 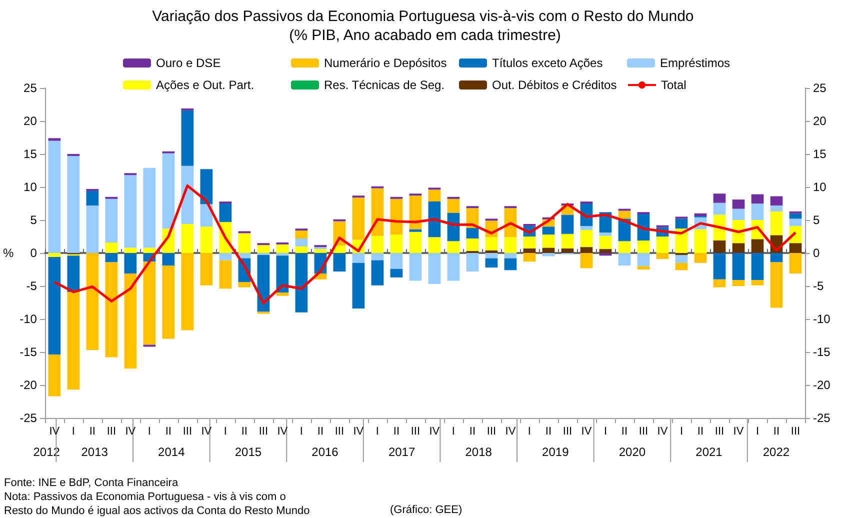 I want to click on y2-tick-label: 5, so click(x=816, y=220).